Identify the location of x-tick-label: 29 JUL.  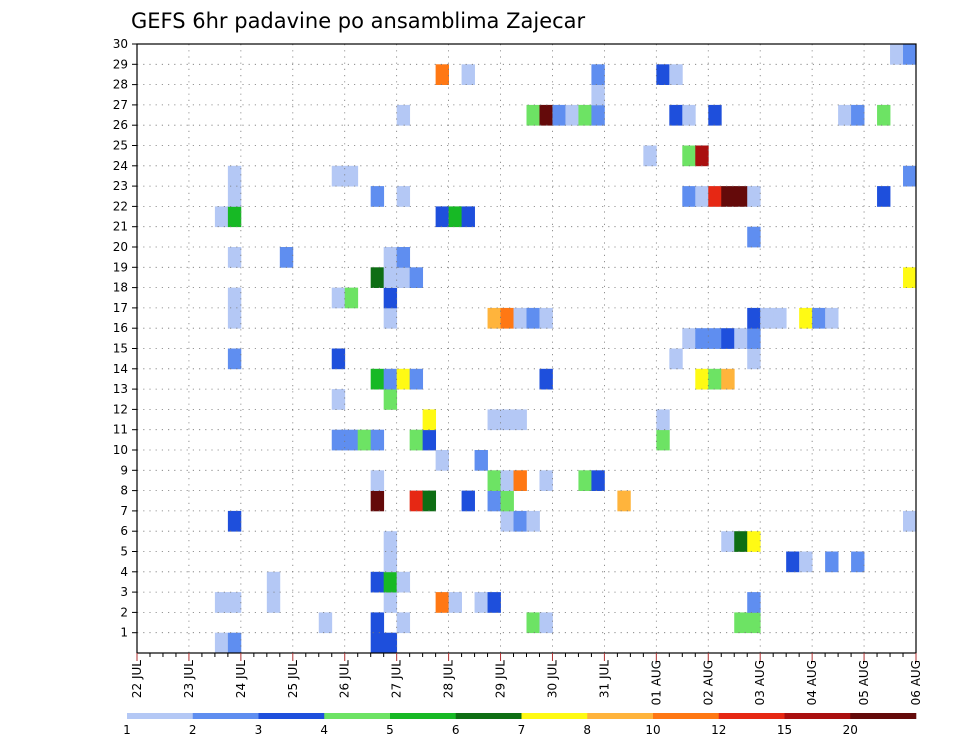
(501, 679).